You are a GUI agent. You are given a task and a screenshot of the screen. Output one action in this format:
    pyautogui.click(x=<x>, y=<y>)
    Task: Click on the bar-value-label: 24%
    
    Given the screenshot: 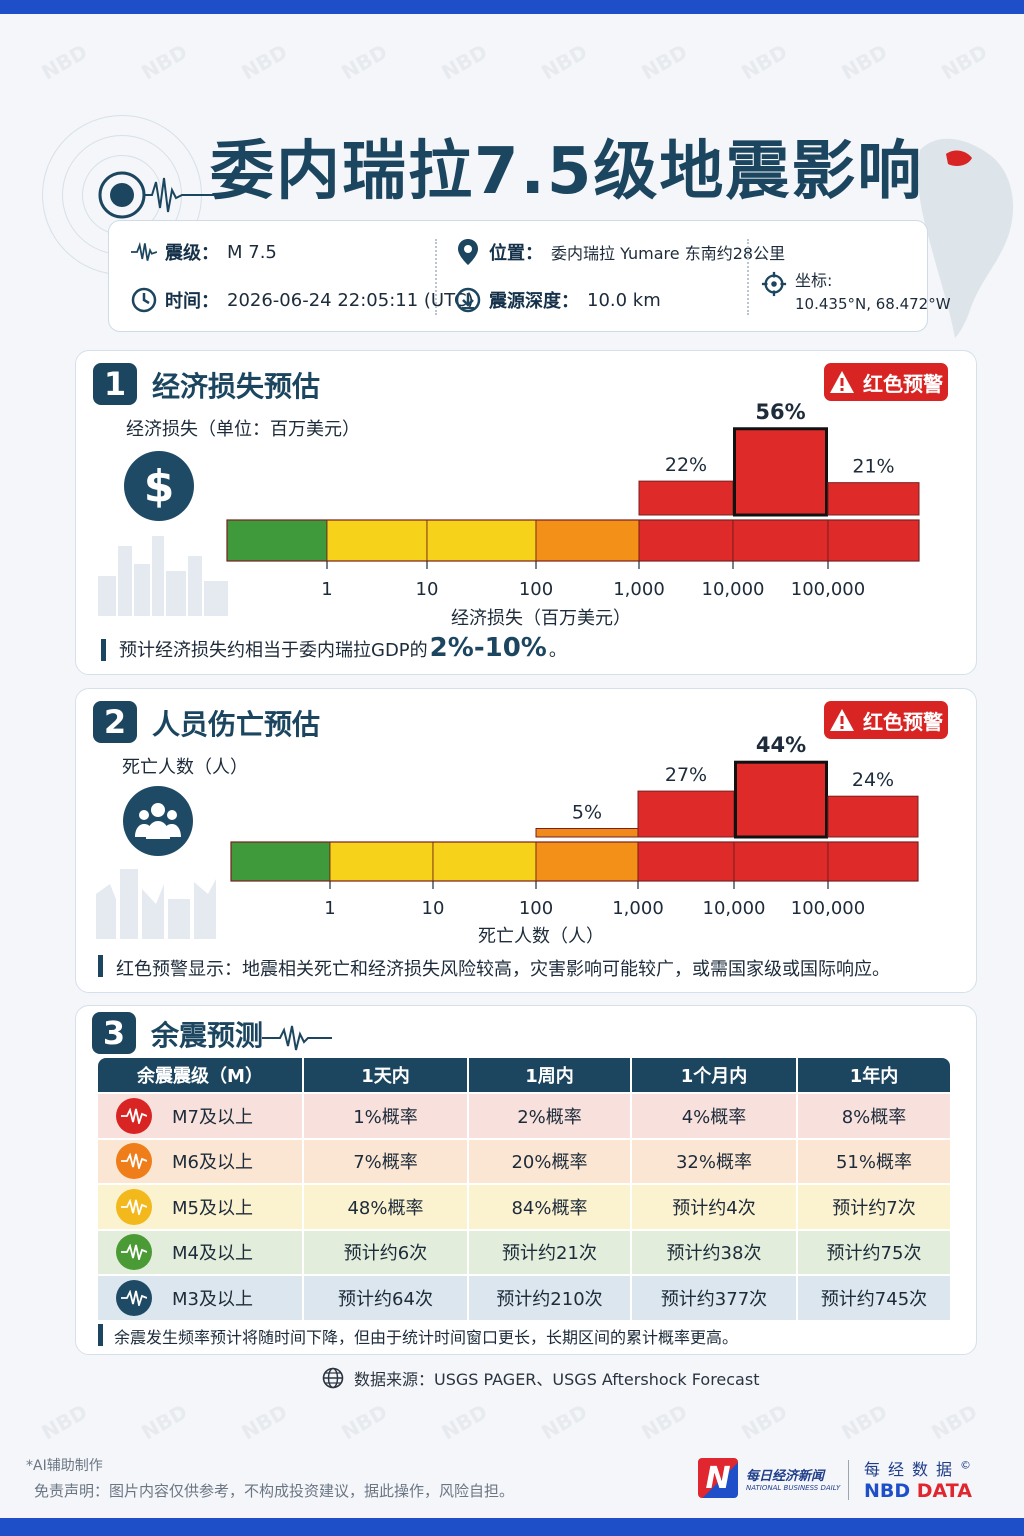 What is the action you would take?
    pyautogui.click(x=873, y=780)
    